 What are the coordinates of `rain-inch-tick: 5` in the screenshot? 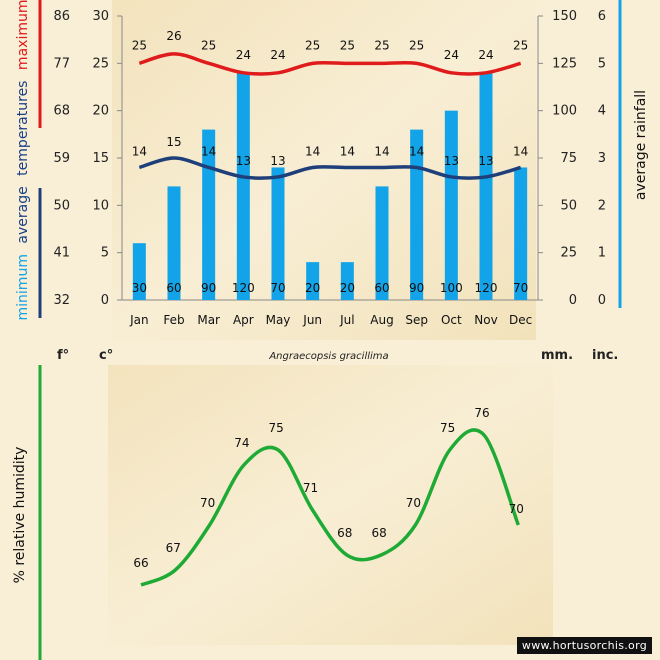 It's located at (602, 63).